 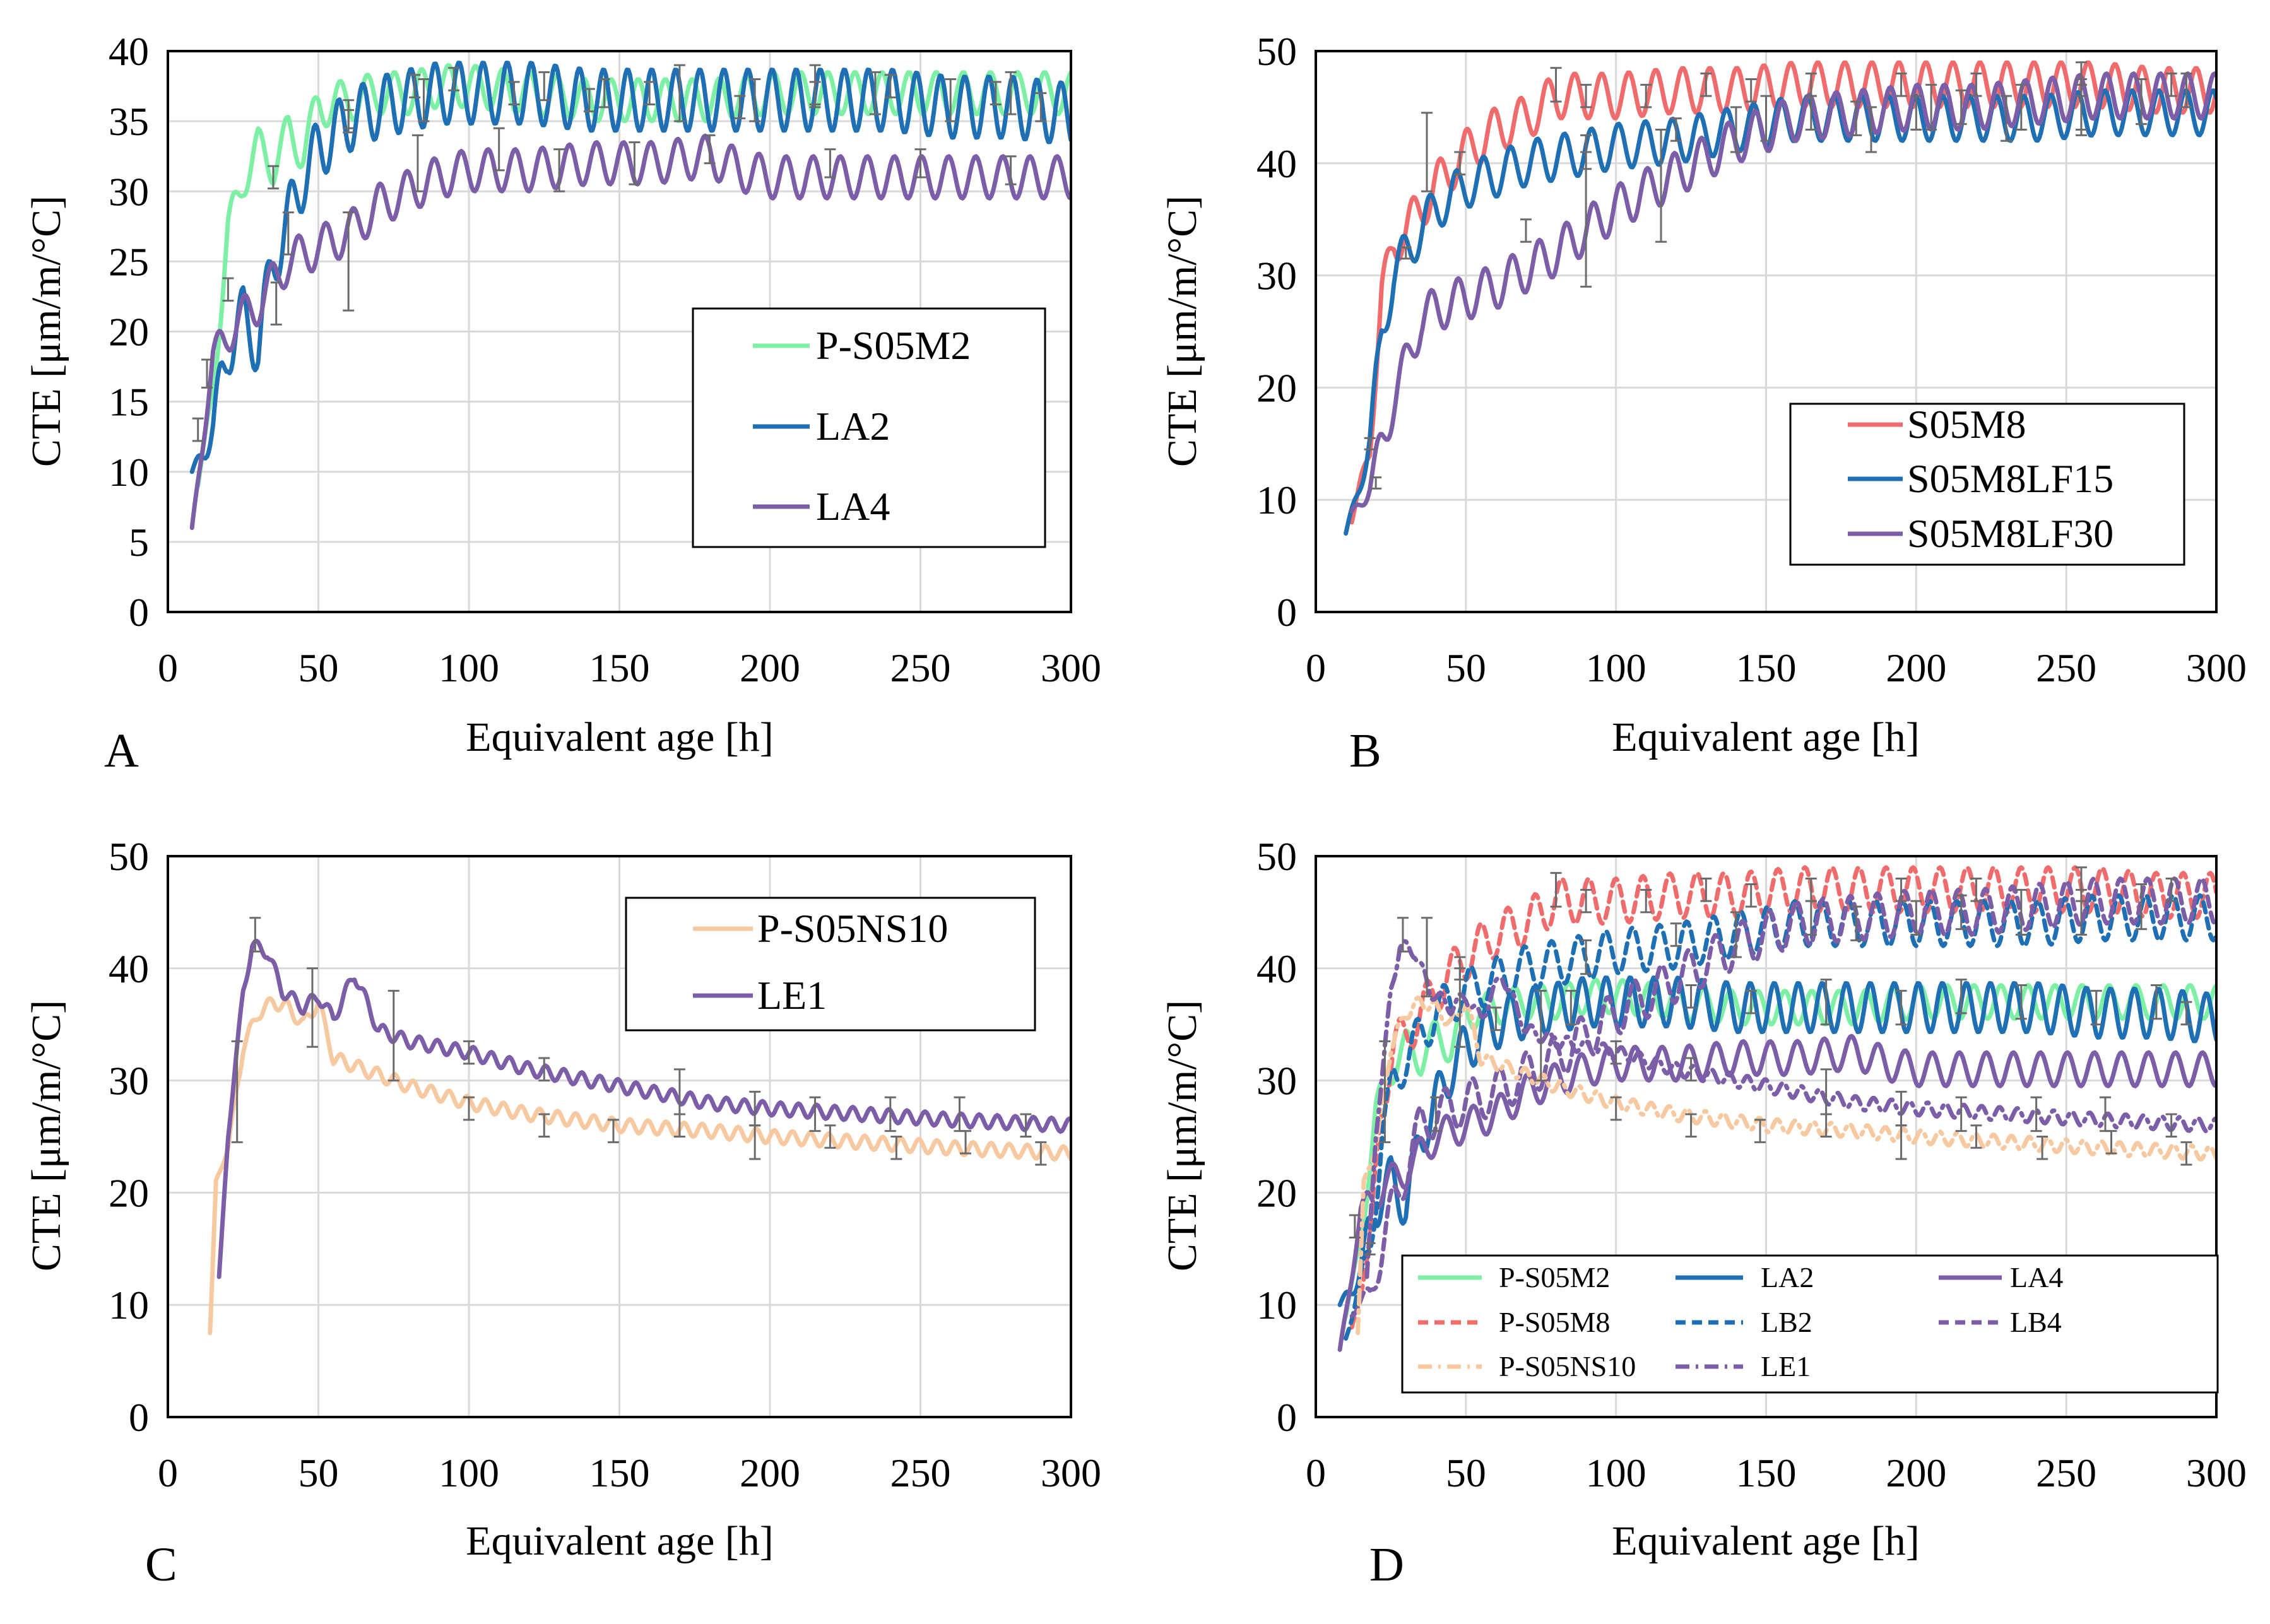 I want to click on legend-item: S05M8, so click(x=1937, y=425).